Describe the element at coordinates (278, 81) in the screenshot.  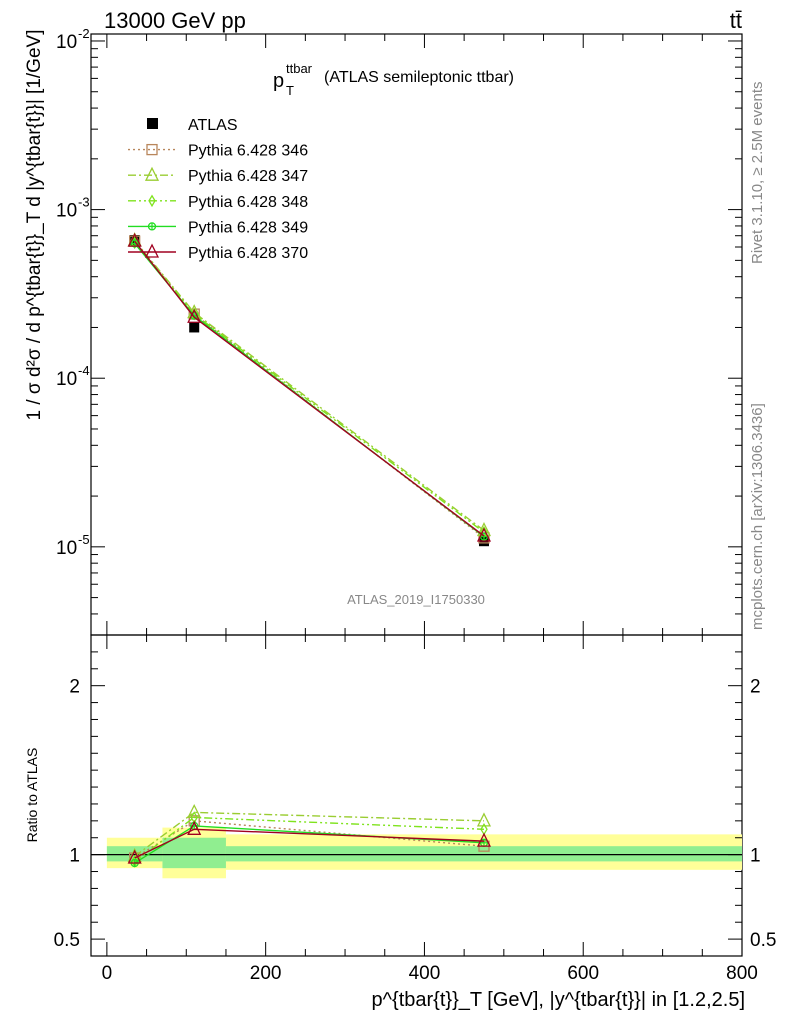
I see `title-main: p` at that location.